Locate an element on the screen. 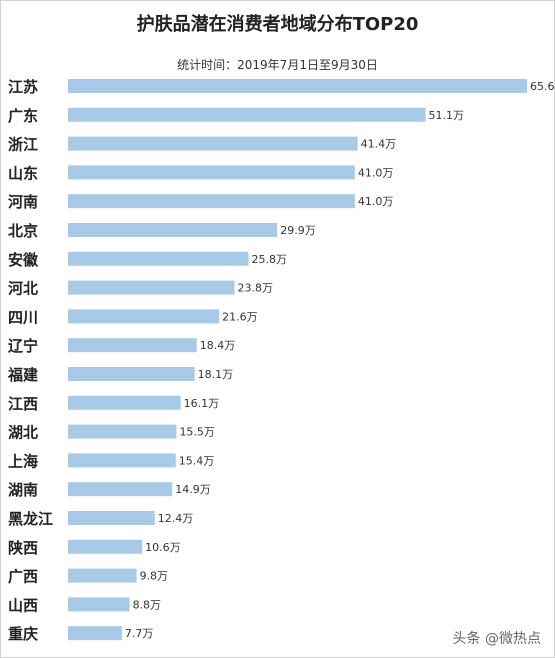  category-label: 重庆 is located at coordinates (23, 634).